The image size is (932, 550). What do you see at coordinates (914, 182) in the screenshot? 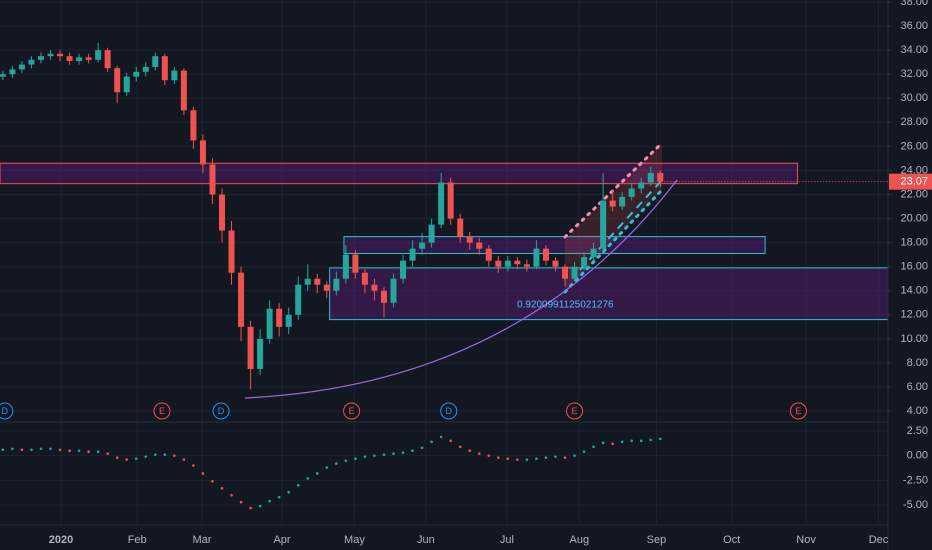
I see `last-price-label: 23.07` at bounding box center [914, 182].